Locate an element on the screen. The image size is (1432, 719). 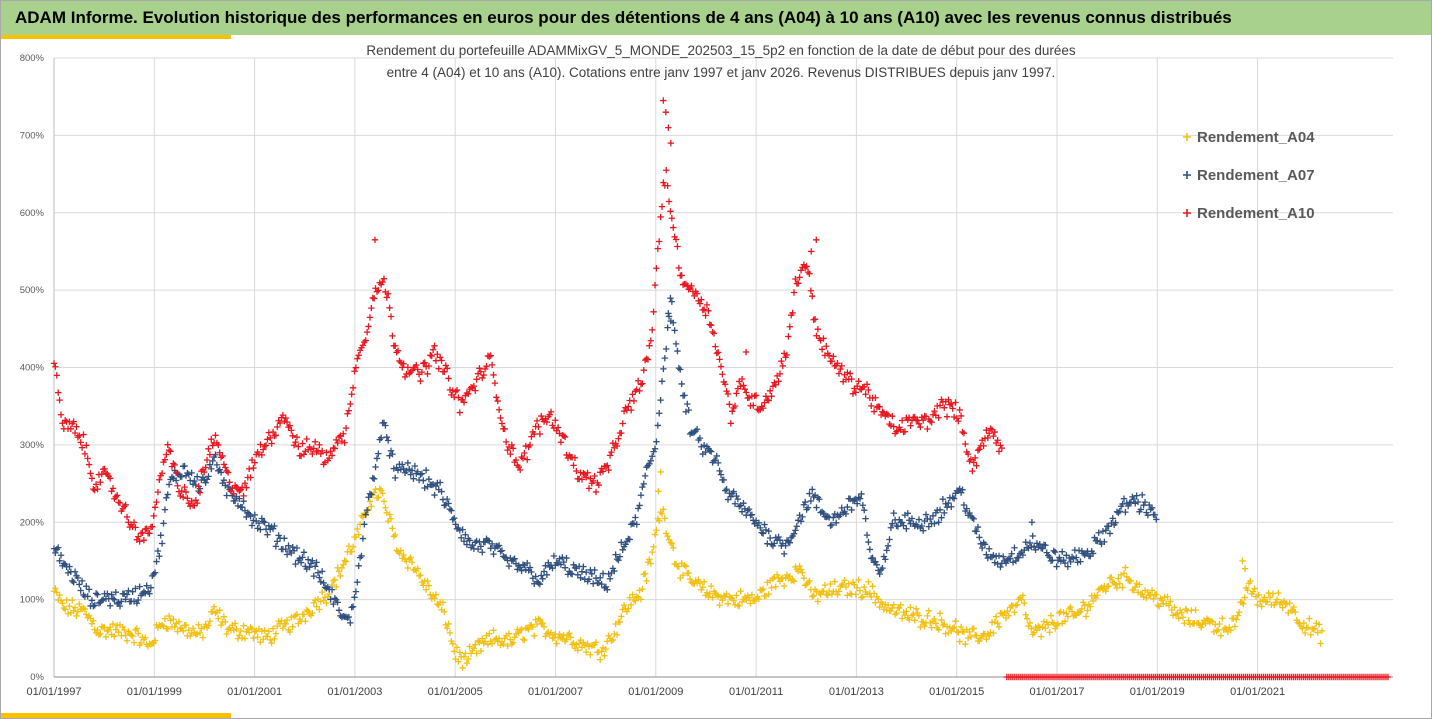
x-tick-label: 01/01/2005 is located at coordinates (455, 692).